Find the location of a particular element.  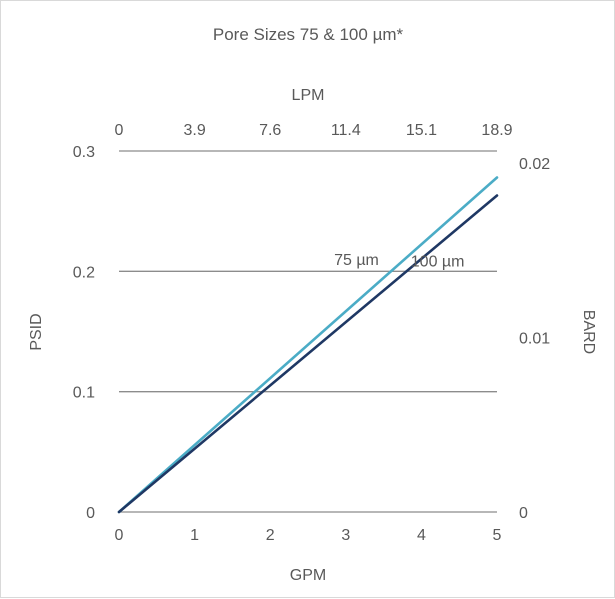

bottom-tick-label: 3 is located at coordinates (345, 535).